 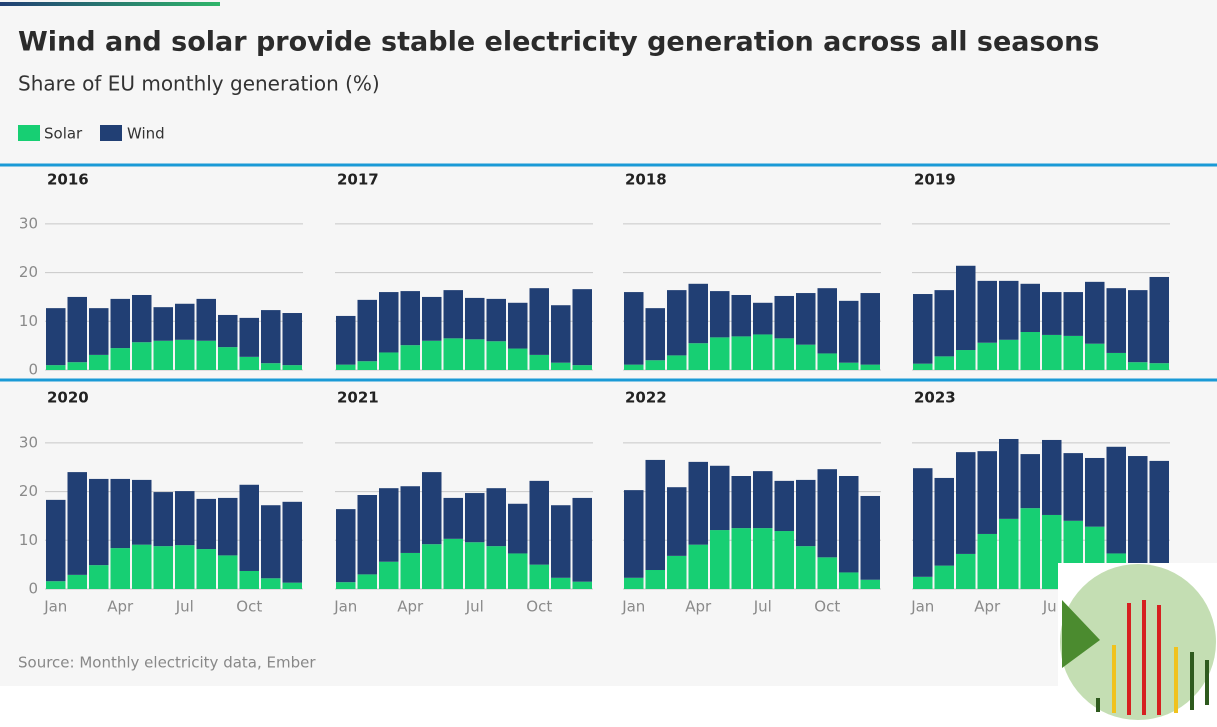 What do you see at coordinates (68, 180) in the screenshot?
I see `panel-title: 2016` at bounding box center [68, 180].